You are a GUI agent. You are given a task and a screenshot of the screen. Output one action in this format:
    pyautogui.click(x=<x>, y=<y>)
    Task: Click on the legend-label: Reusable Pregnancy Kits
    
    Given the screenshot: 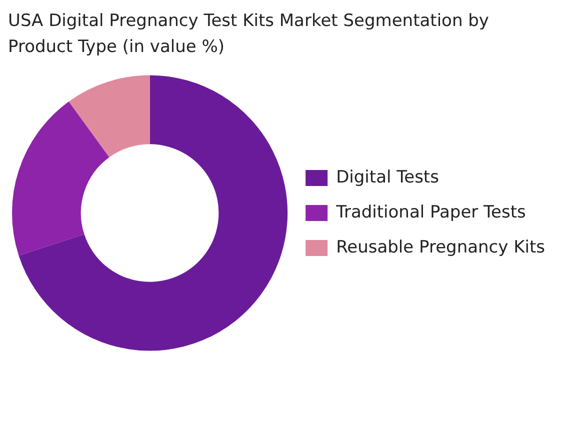 What is the action you would take?
    pyautogui.click(x=441, y=247)
    